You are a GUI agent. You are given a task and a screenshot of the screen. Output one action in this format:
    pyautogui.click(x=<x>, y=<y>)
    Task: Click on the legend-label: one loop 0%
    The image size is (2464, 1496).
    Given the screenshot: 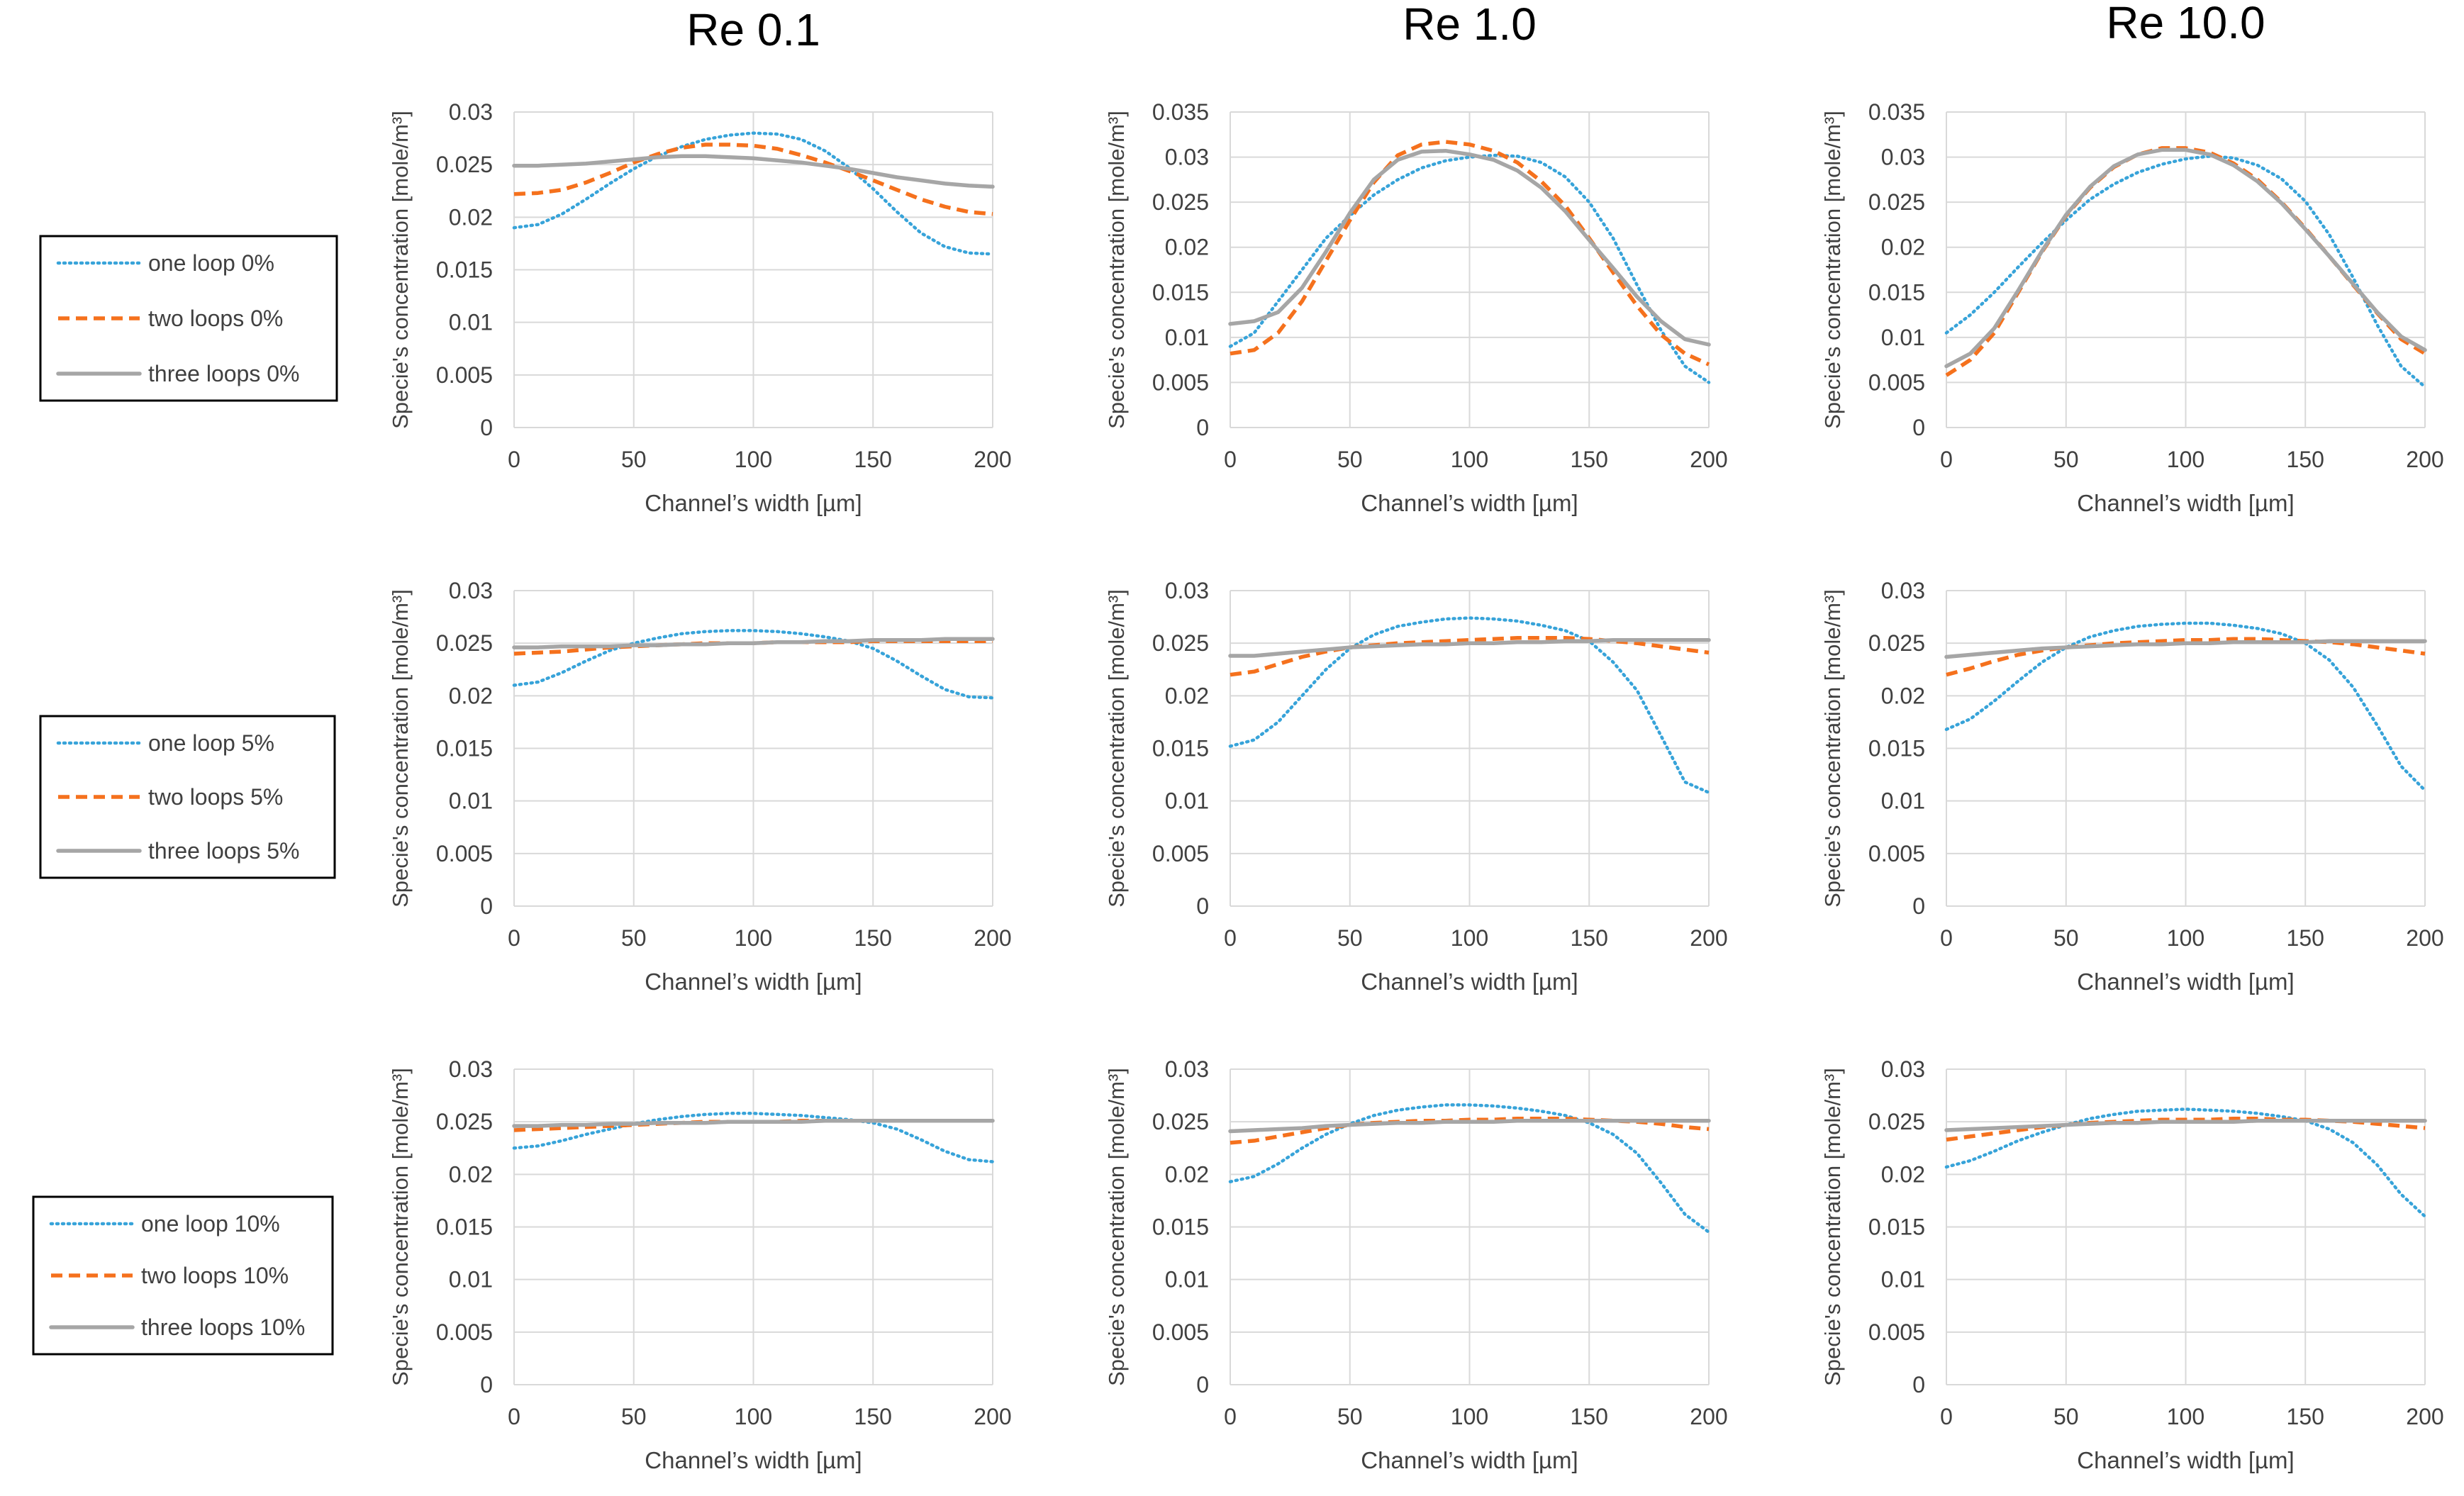 What is the action you would take?
    pyautogui.click(x=211, y=263)
    